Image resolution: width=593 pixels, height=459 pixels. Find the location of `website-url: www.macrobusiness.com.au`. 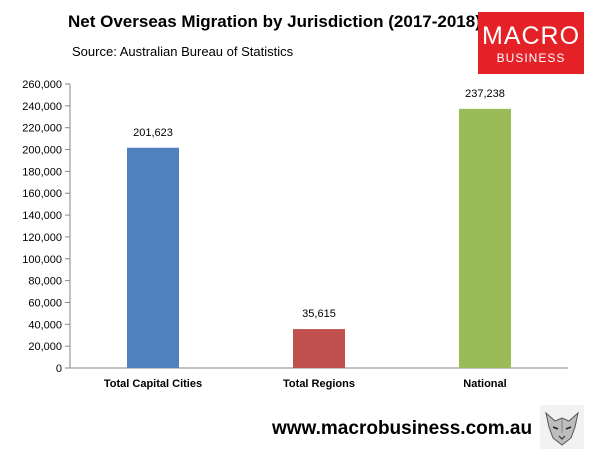

website-url: www.macrobusiness.com.au is located at coordinates (402, 428).